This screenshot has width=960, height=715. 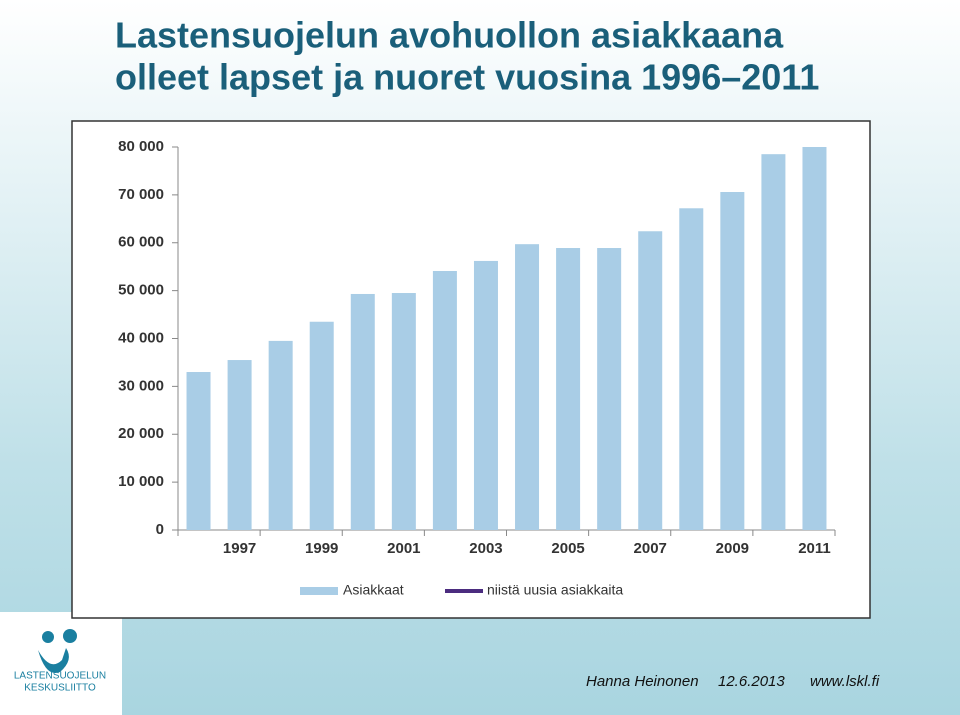 What do you see at coordinates (650, 548) in the screenshot?
I see `x-tick-label: 2007` at bounding box center [650, 548].